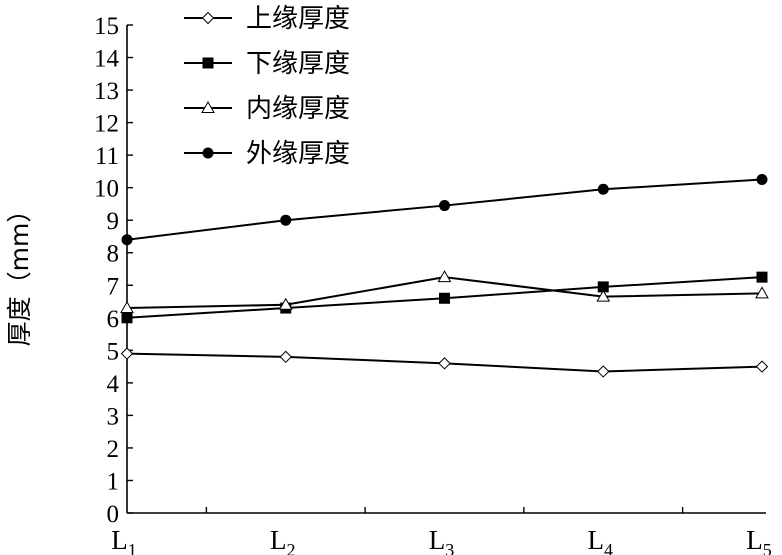  I want to click on legend-entry: 下缘厚度, so click(267, 64).